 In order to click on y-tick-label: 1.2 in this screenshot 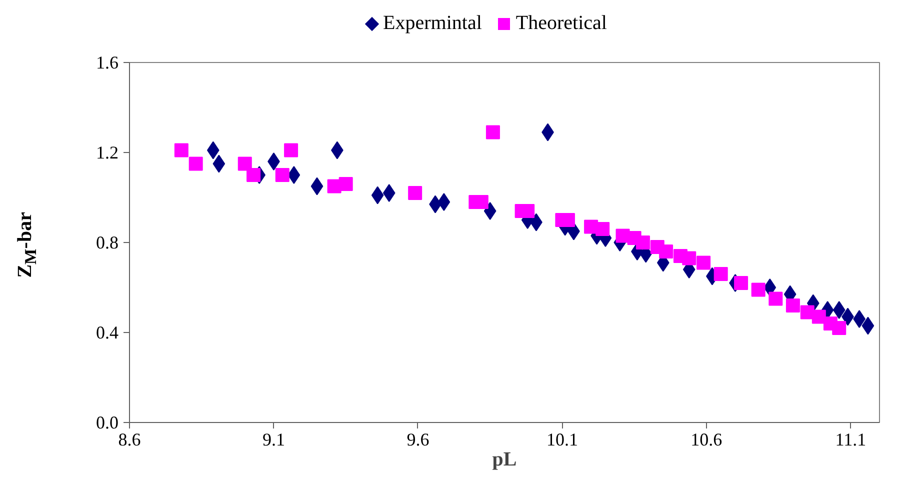, I will do `click(107, 152)`.